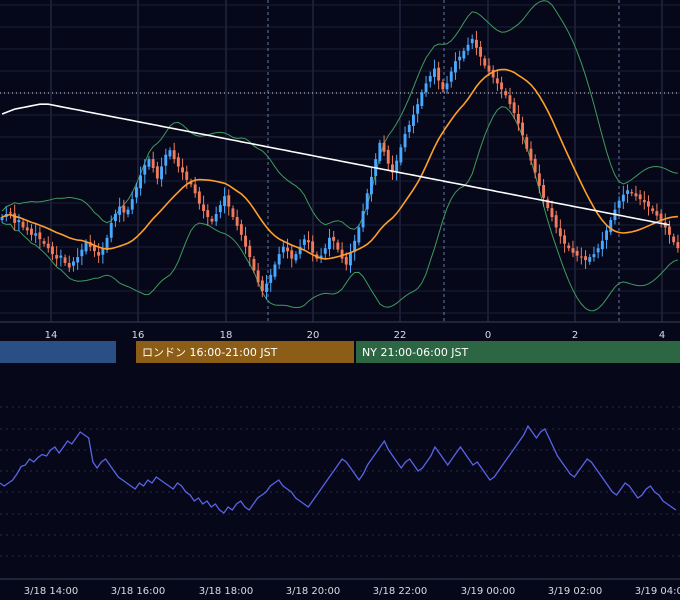 Image resolution: width=680 pixels, height=600 pixels. I want to click on osc-x-tick: 3/18 16:00, so click(138, 591).